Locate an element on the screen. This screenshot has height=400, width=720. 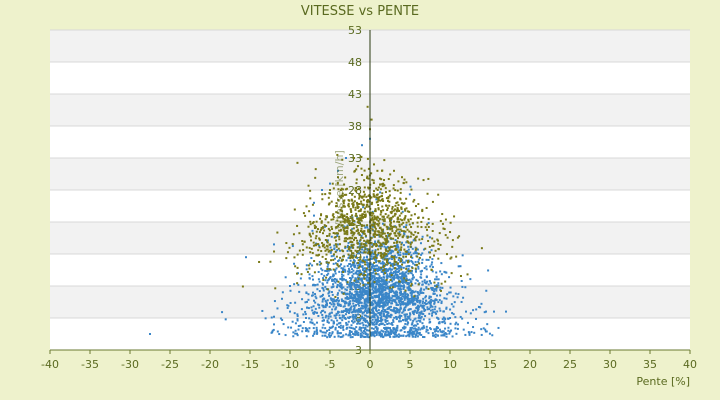
x-axis-label: Pente [%] is located at coordinates (663, 381).